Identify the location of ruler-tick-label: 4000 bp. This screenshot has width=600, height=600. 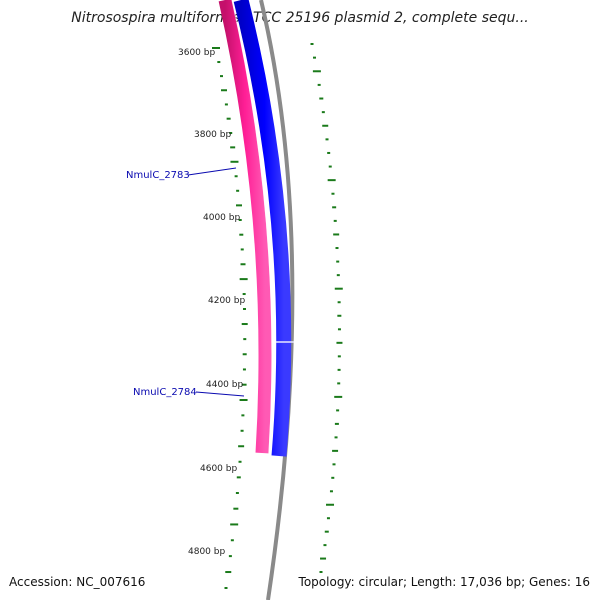
(221, 218).